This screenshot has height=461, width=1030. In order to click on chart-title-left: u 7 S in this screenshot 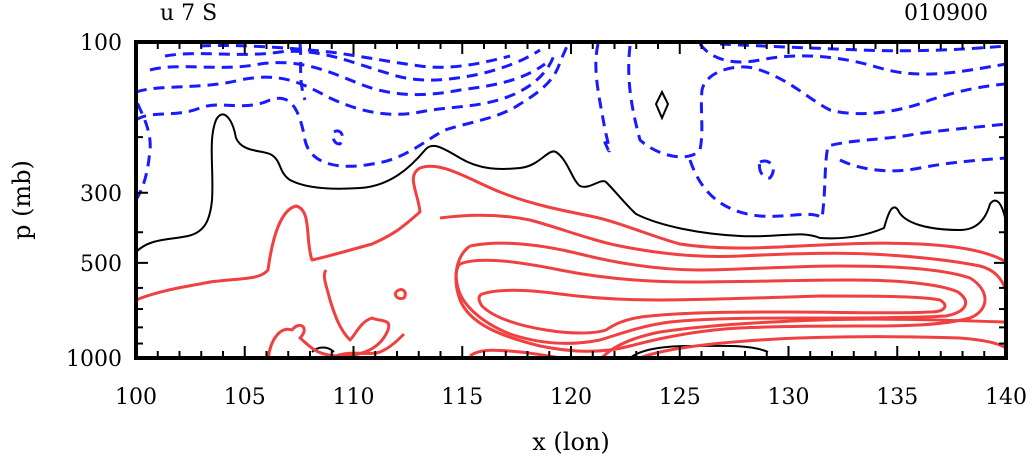, I will do `click(188, 13)`.